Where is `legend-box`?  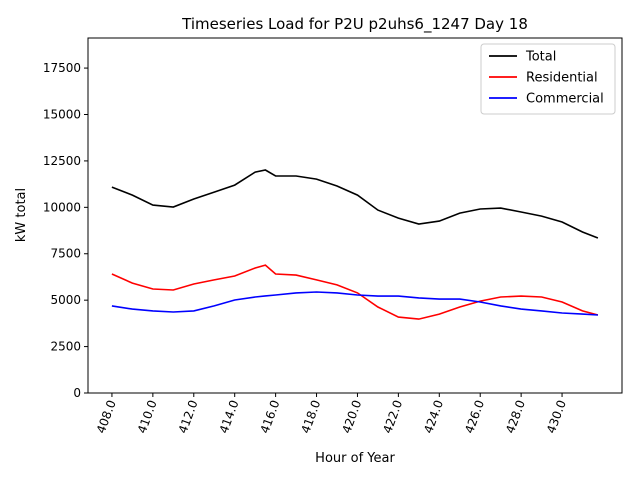
legend-box is located at coordinates (548, 79).